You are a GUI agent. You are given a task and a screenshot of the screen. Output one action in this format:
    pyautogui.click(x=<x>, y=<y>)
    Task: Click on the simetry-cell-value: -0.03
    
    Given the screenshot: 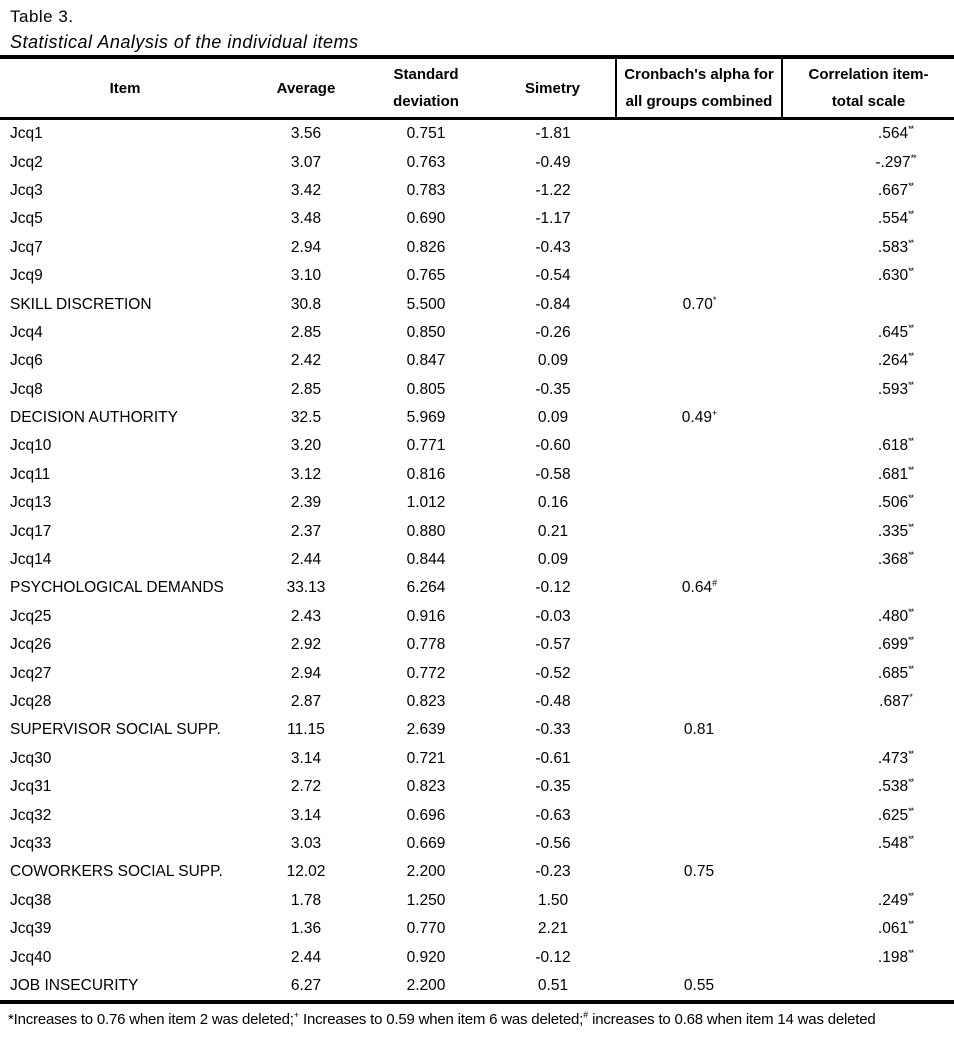 What is the action you would take?
    pyautogui.click(x=553, y=616)
    